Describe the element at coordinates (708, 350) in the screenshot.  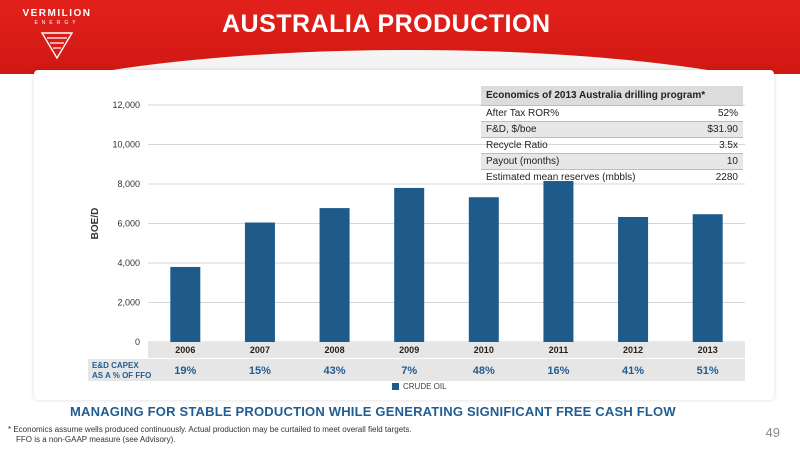
I see `x-tick-label: 2013` at that location.